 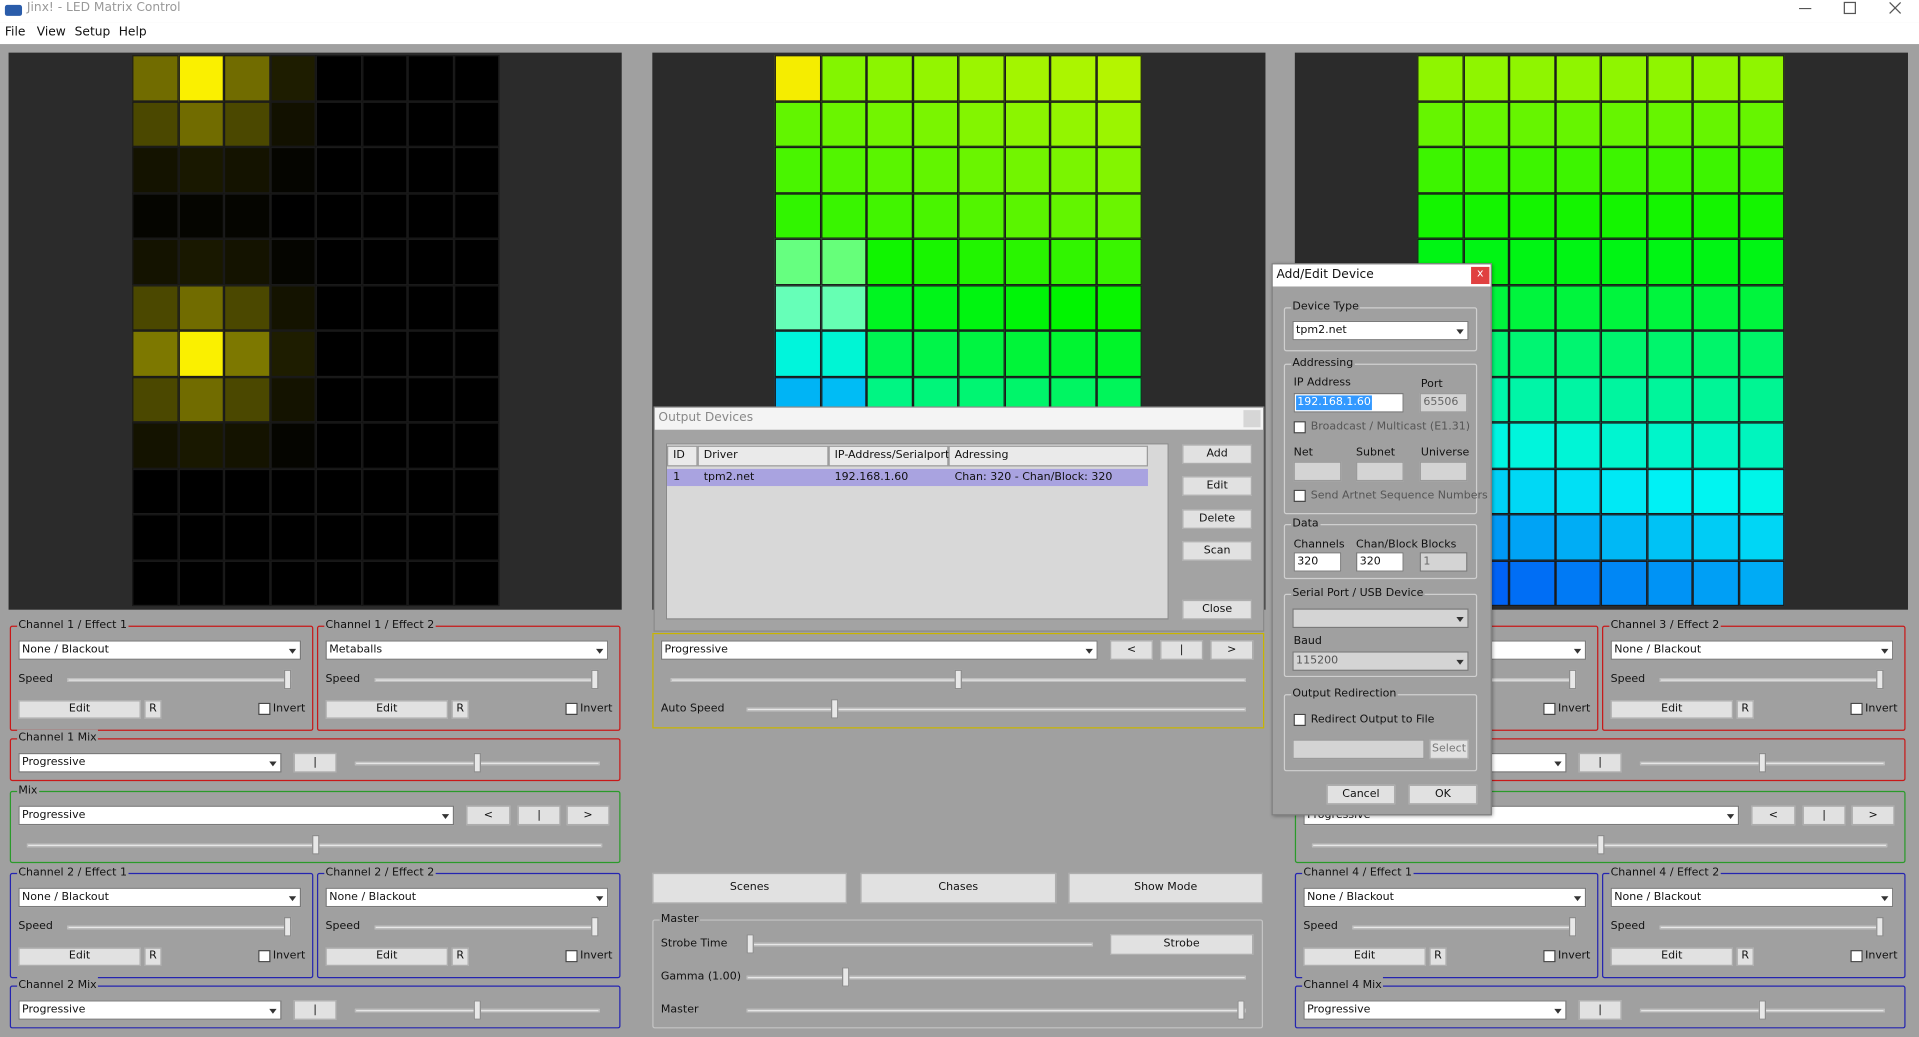 I want to click on button: Delete, so click(x=1217, y=519).